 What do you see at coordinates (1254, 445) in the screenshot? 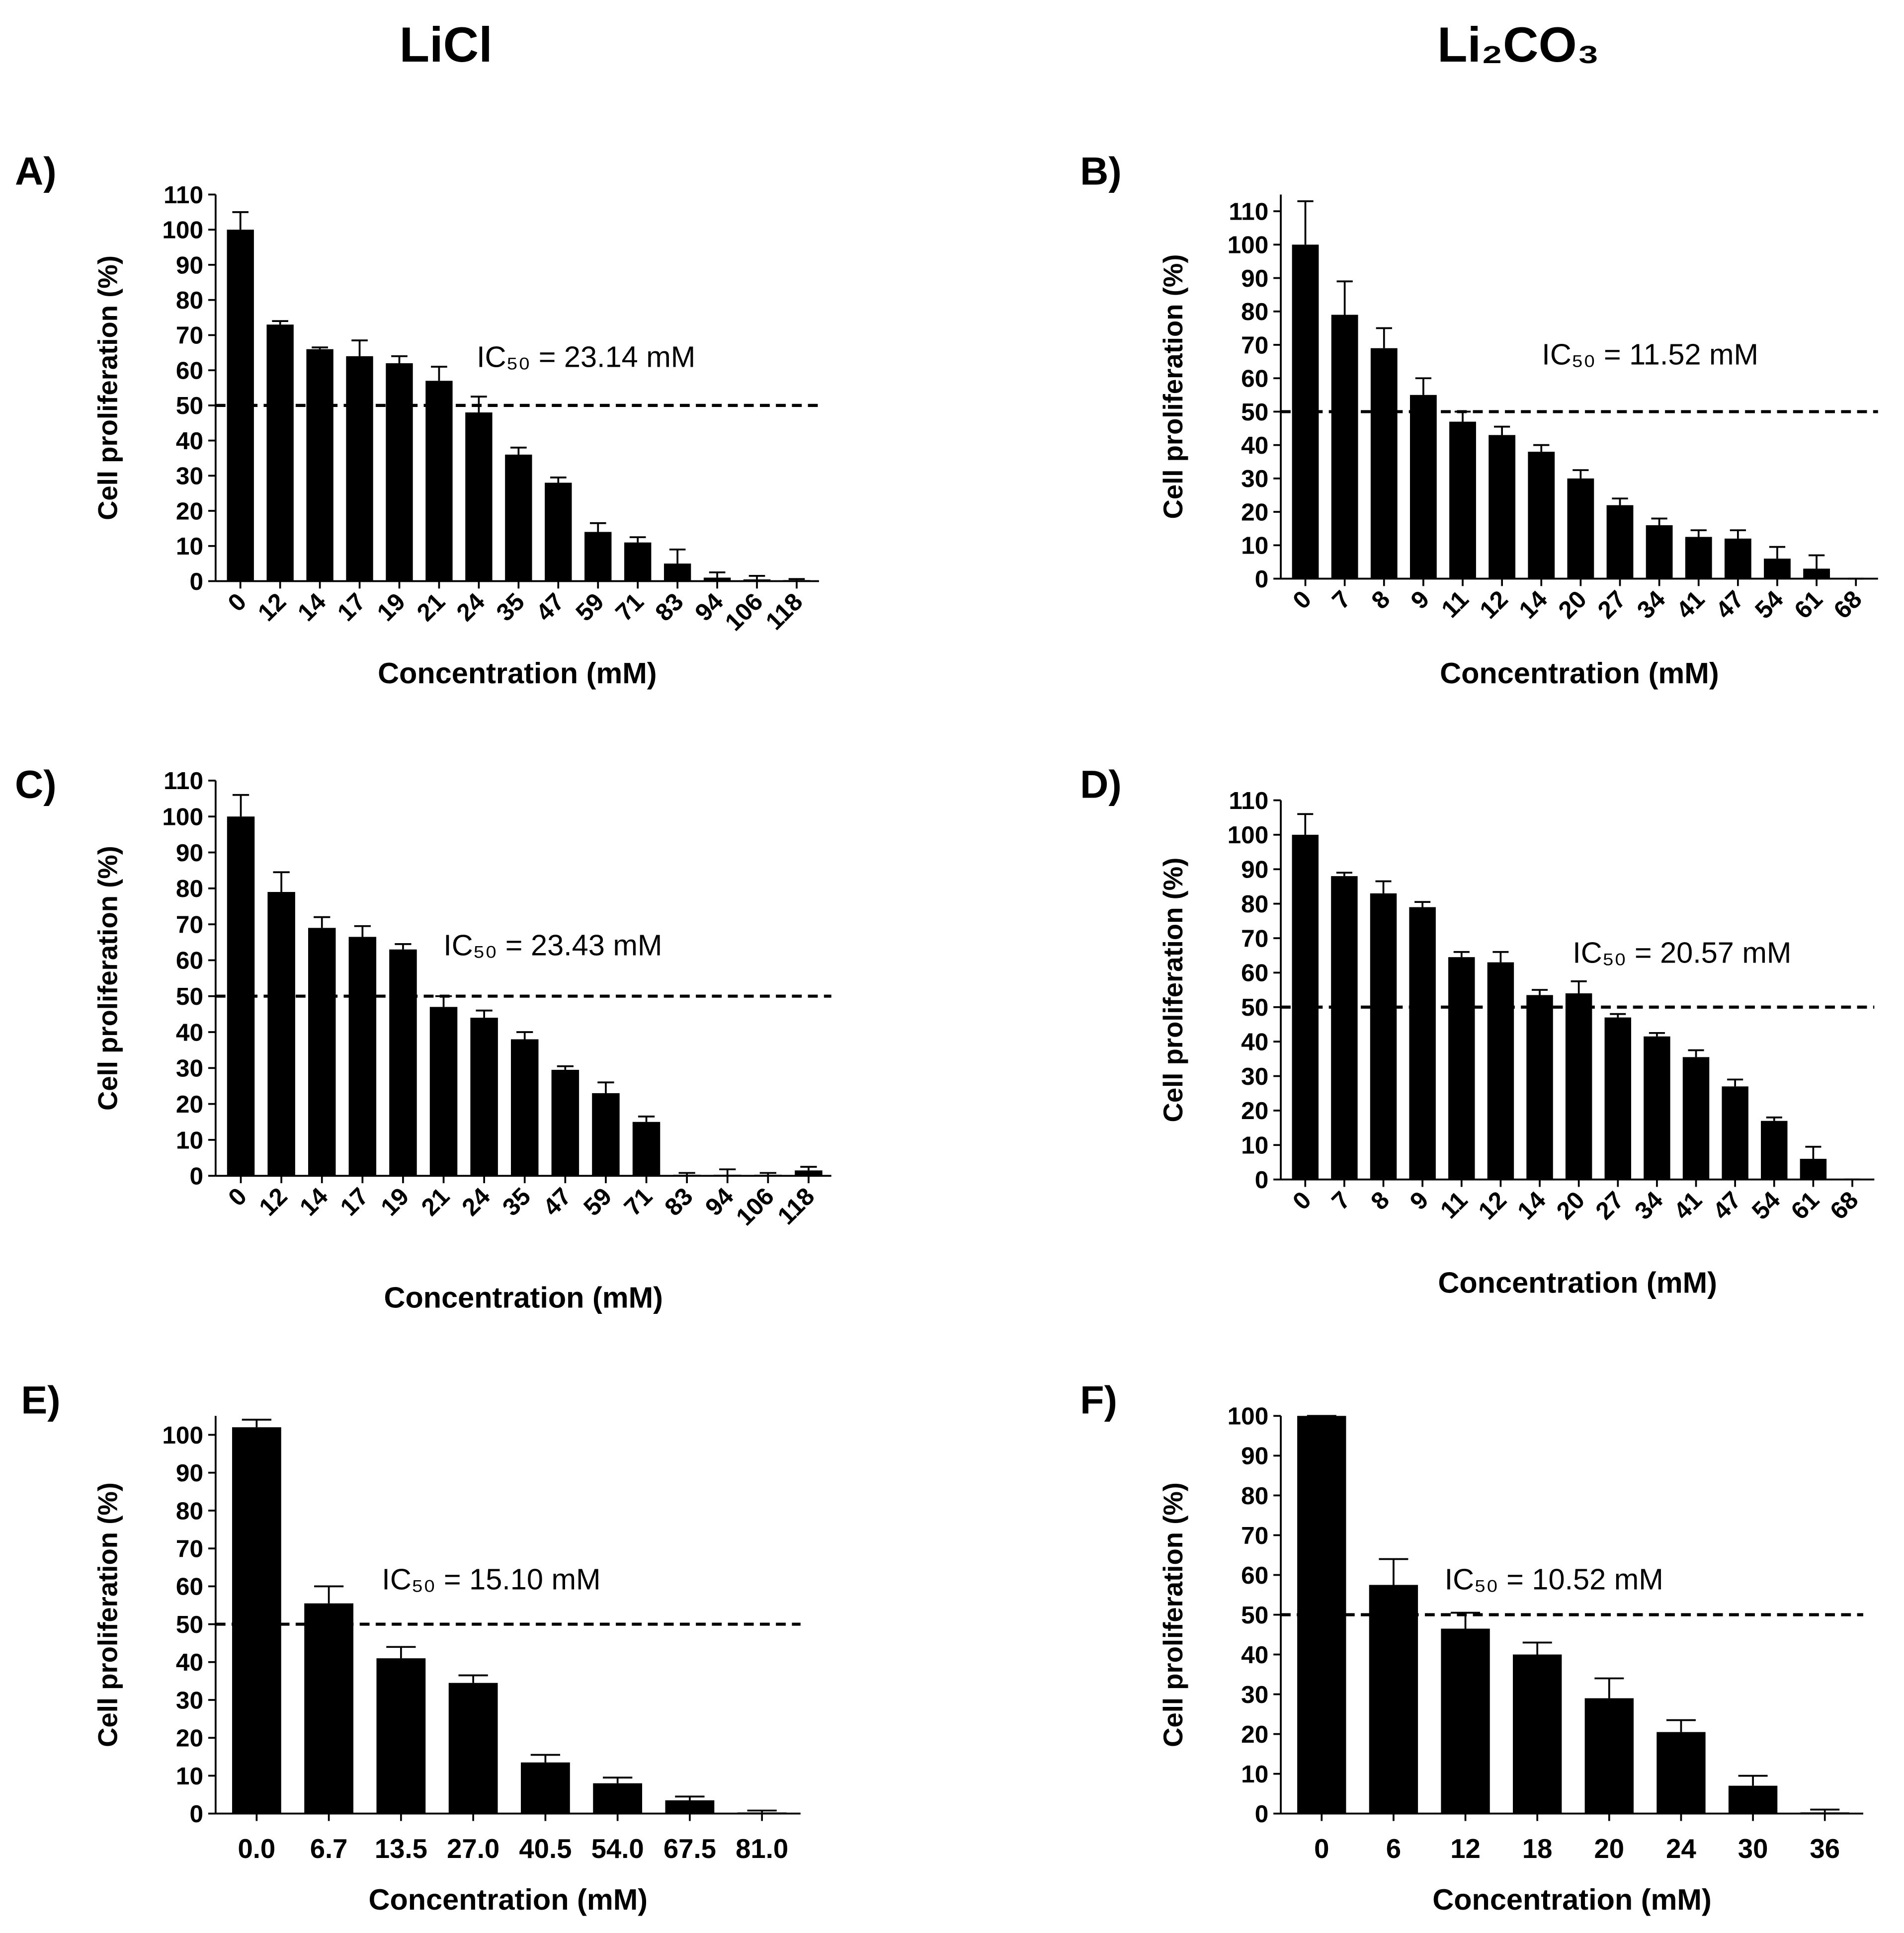
I see `y-tick-label: 40` at bounding box center [1254, 445].